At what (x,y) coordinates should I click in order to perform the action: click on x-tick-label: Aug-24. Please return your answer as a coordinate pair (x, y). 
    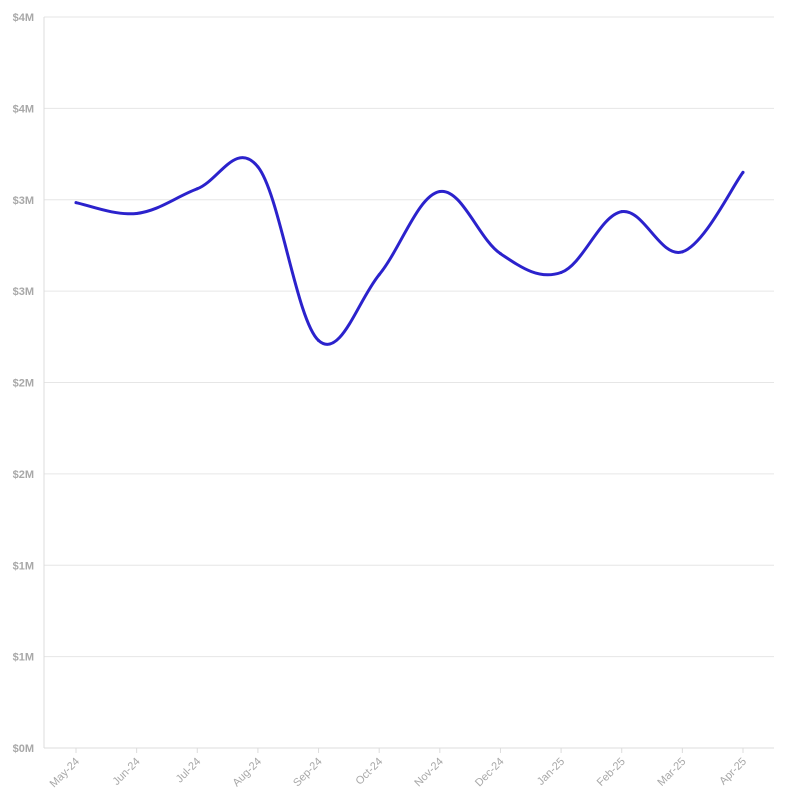
    Looking at the image, I should click on (247, 773).